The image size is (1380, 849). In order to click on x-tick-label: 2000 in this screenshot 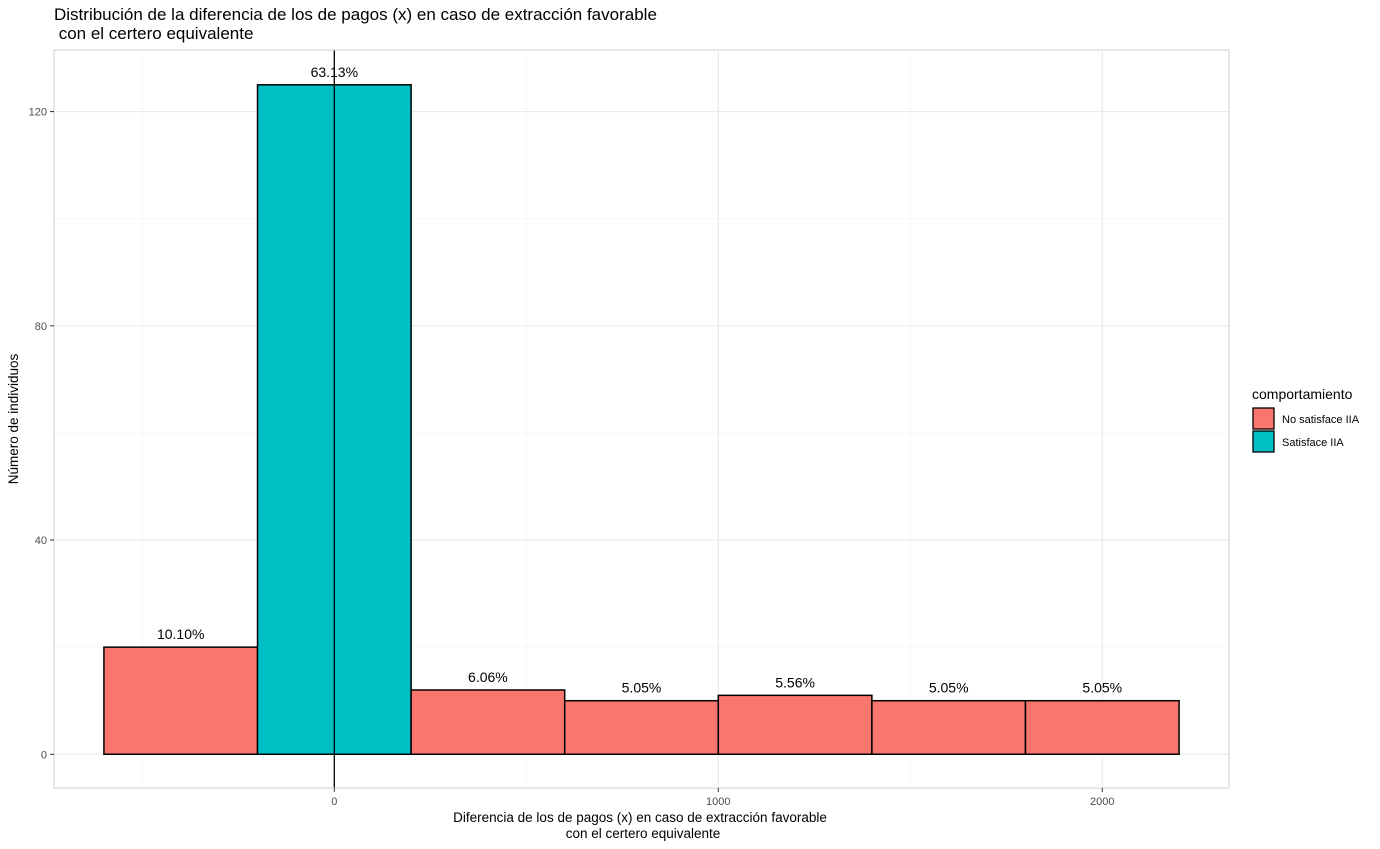, I will do `click(1102, 802)`.